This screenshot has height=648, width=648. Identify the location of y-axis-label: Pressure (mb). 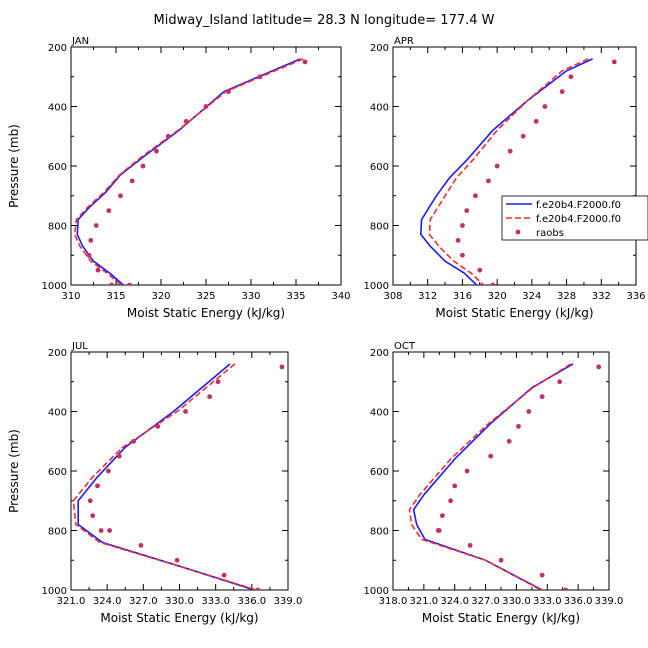
(14, 471).